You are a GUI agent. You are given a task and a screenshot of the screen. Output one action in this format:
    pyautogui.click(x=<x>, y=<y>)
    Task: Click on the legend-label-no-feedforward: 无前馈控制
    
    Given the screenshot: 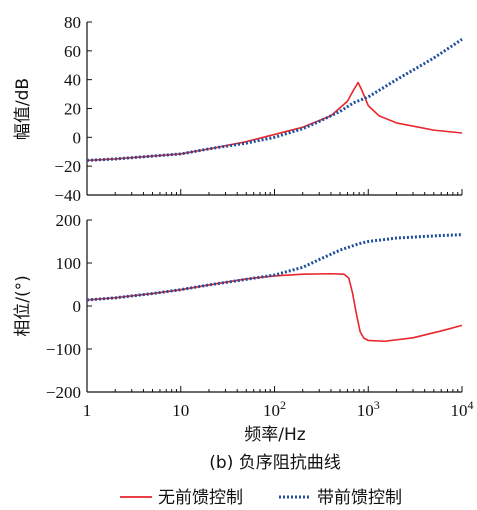 What is the action you would take?
    pyautogui.click(x=200, y=498)
    